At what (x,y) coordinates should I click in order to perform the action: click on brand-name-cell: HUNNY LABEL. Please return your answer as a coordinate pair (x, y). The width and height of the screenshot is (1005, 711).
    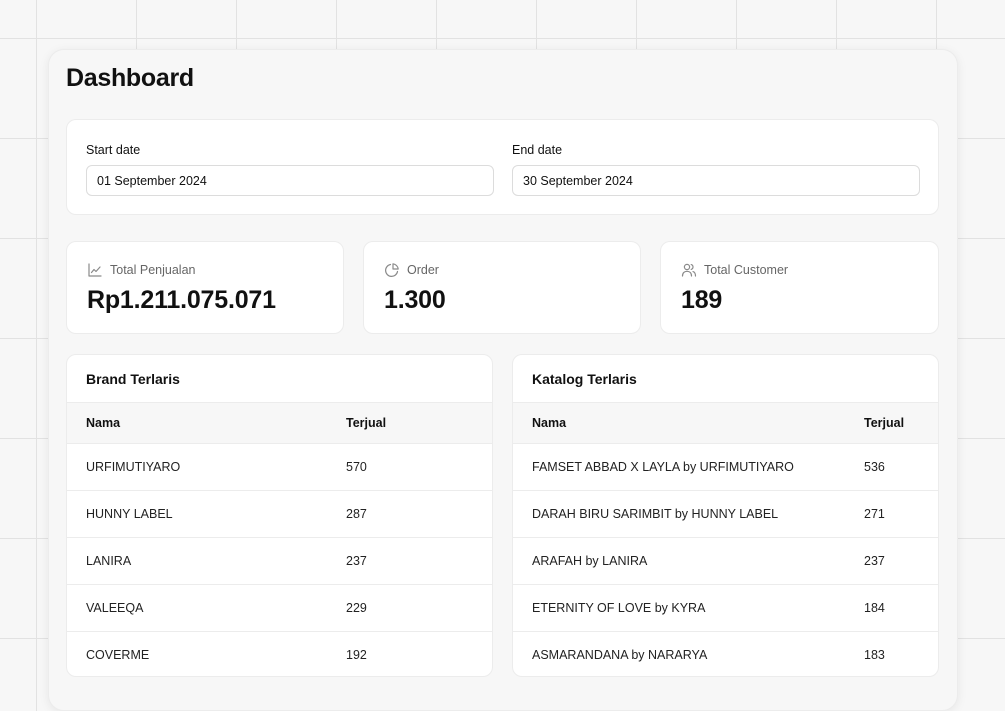
    Looking at the image, I should click on (206, 514).